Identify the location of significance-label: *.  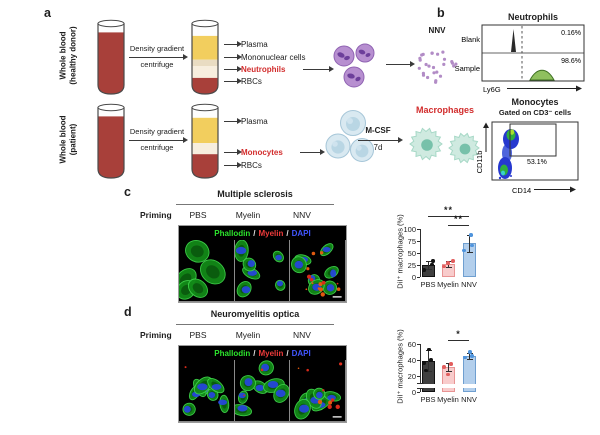
(458, 334).